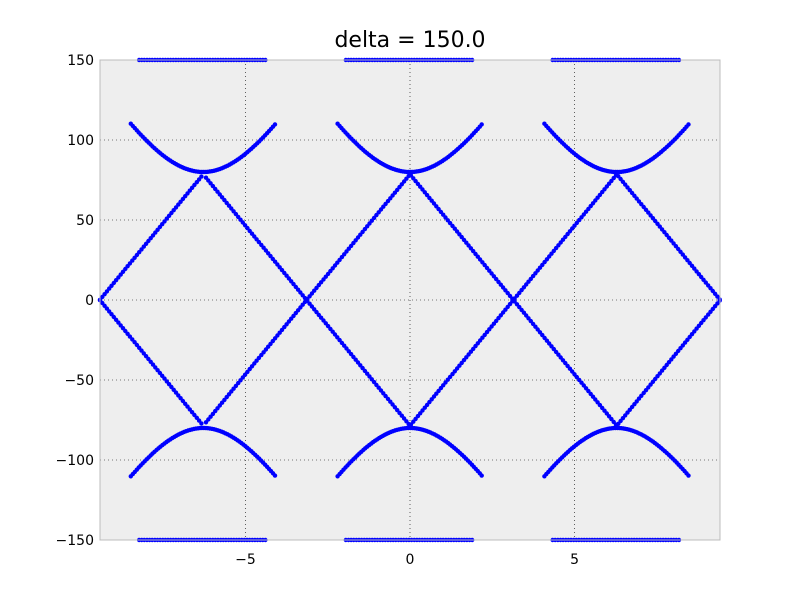 The image size is (800, 600). What do you see at coordinates (79, 381) in the screenshot?
I see `y-tick-label: −50` at bounding box center [79, 381].